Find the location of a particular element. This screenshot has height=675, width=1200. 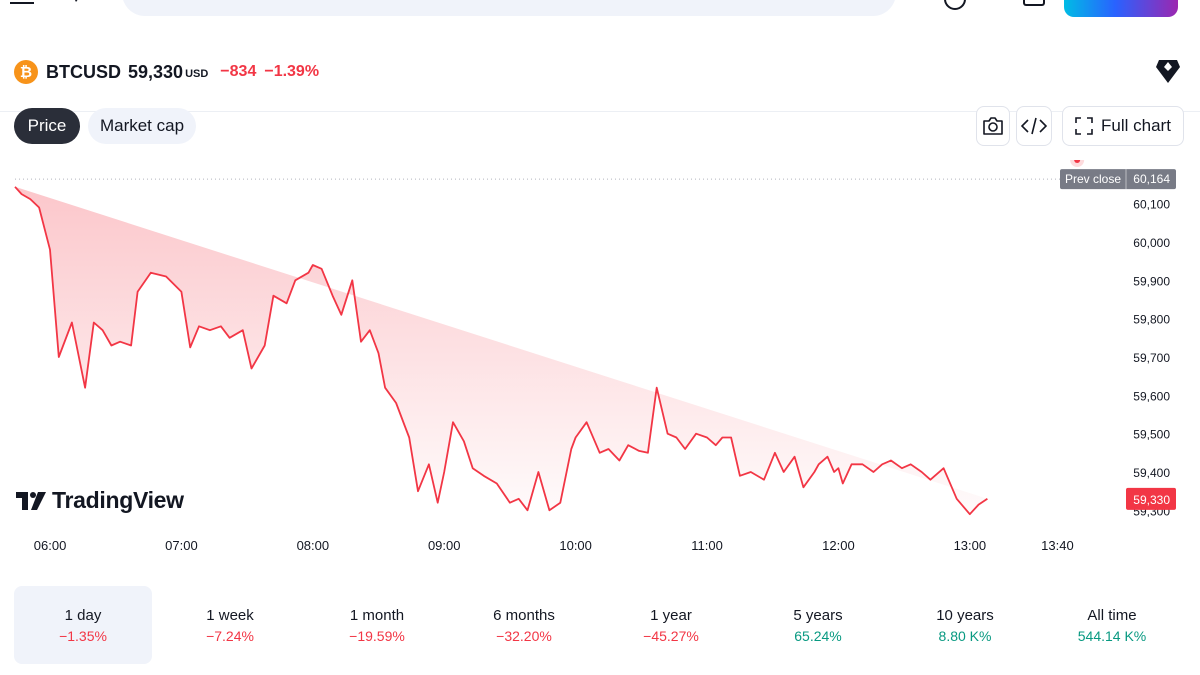

tradingview-watermark: TradingView is located at coordinates (100, 500).